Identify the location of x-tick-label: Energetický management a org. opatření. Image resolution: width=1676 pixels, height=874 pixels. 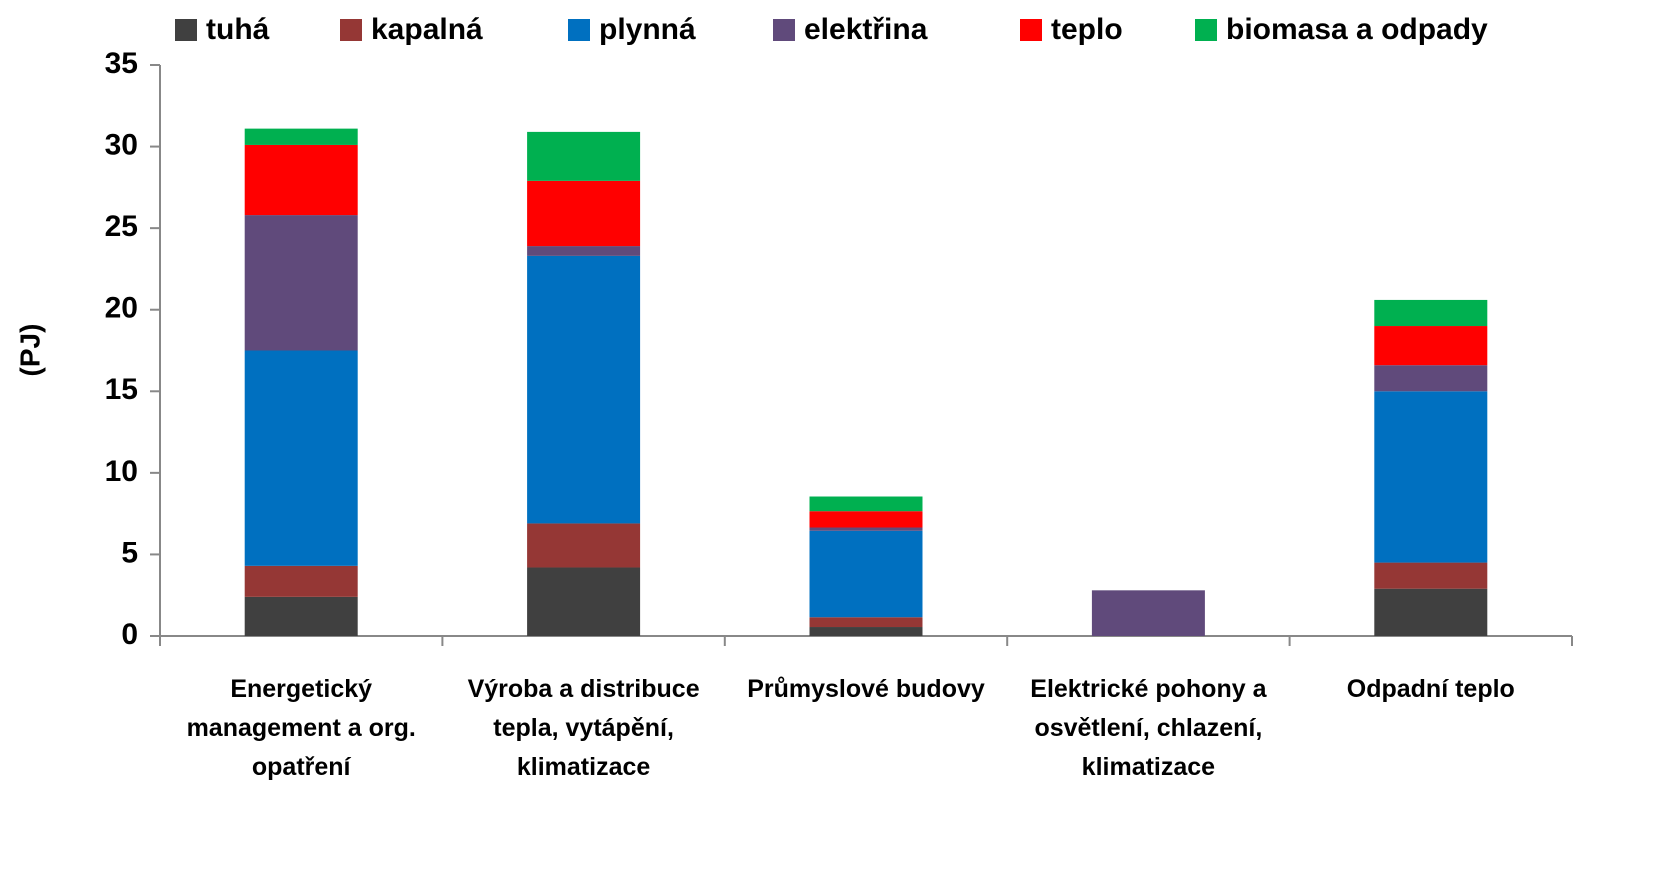
(301, 728).